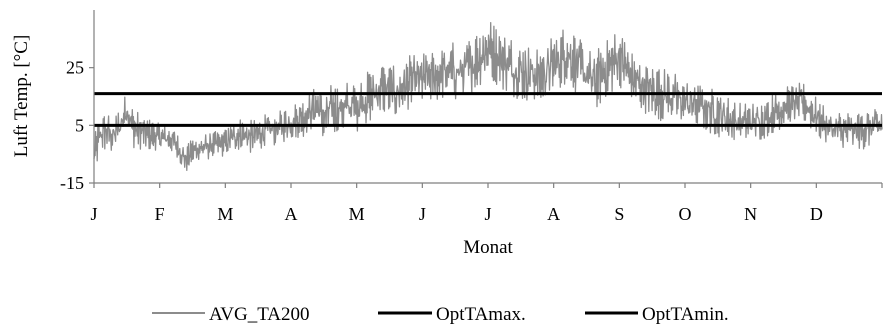  Describe the element at coordinates (619, 214) in the screenshot. I see `x-tick-label: S` at that location.